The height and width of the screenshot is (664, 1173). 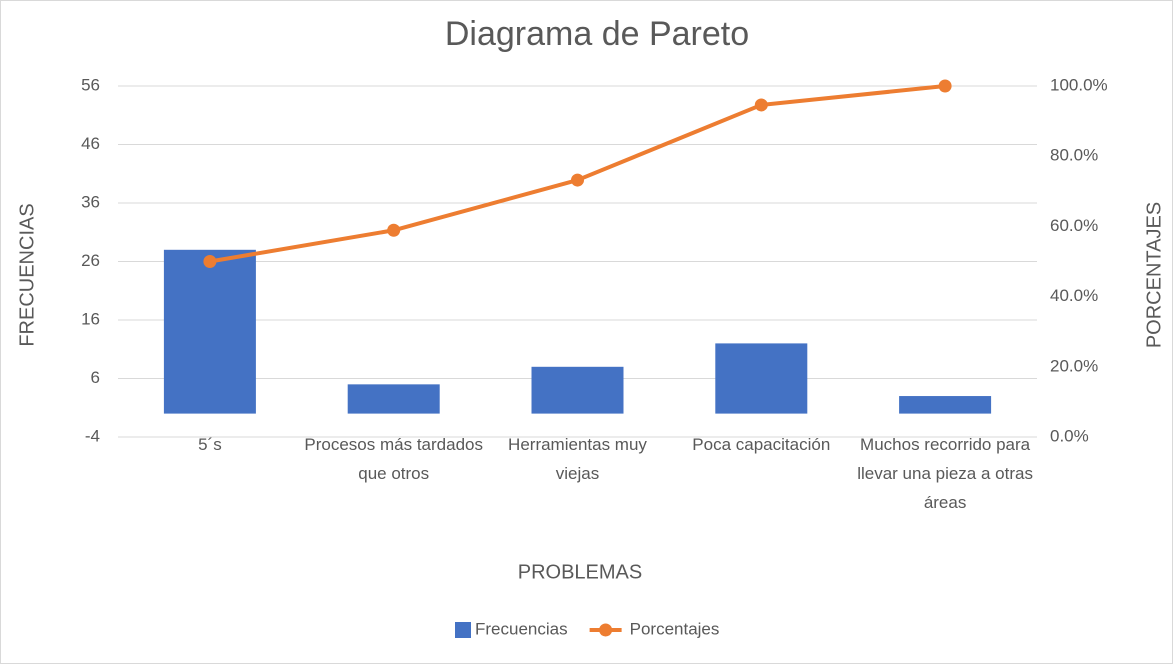 I want to click on x-tick-label: 5´s, so click(x=210, y=444).